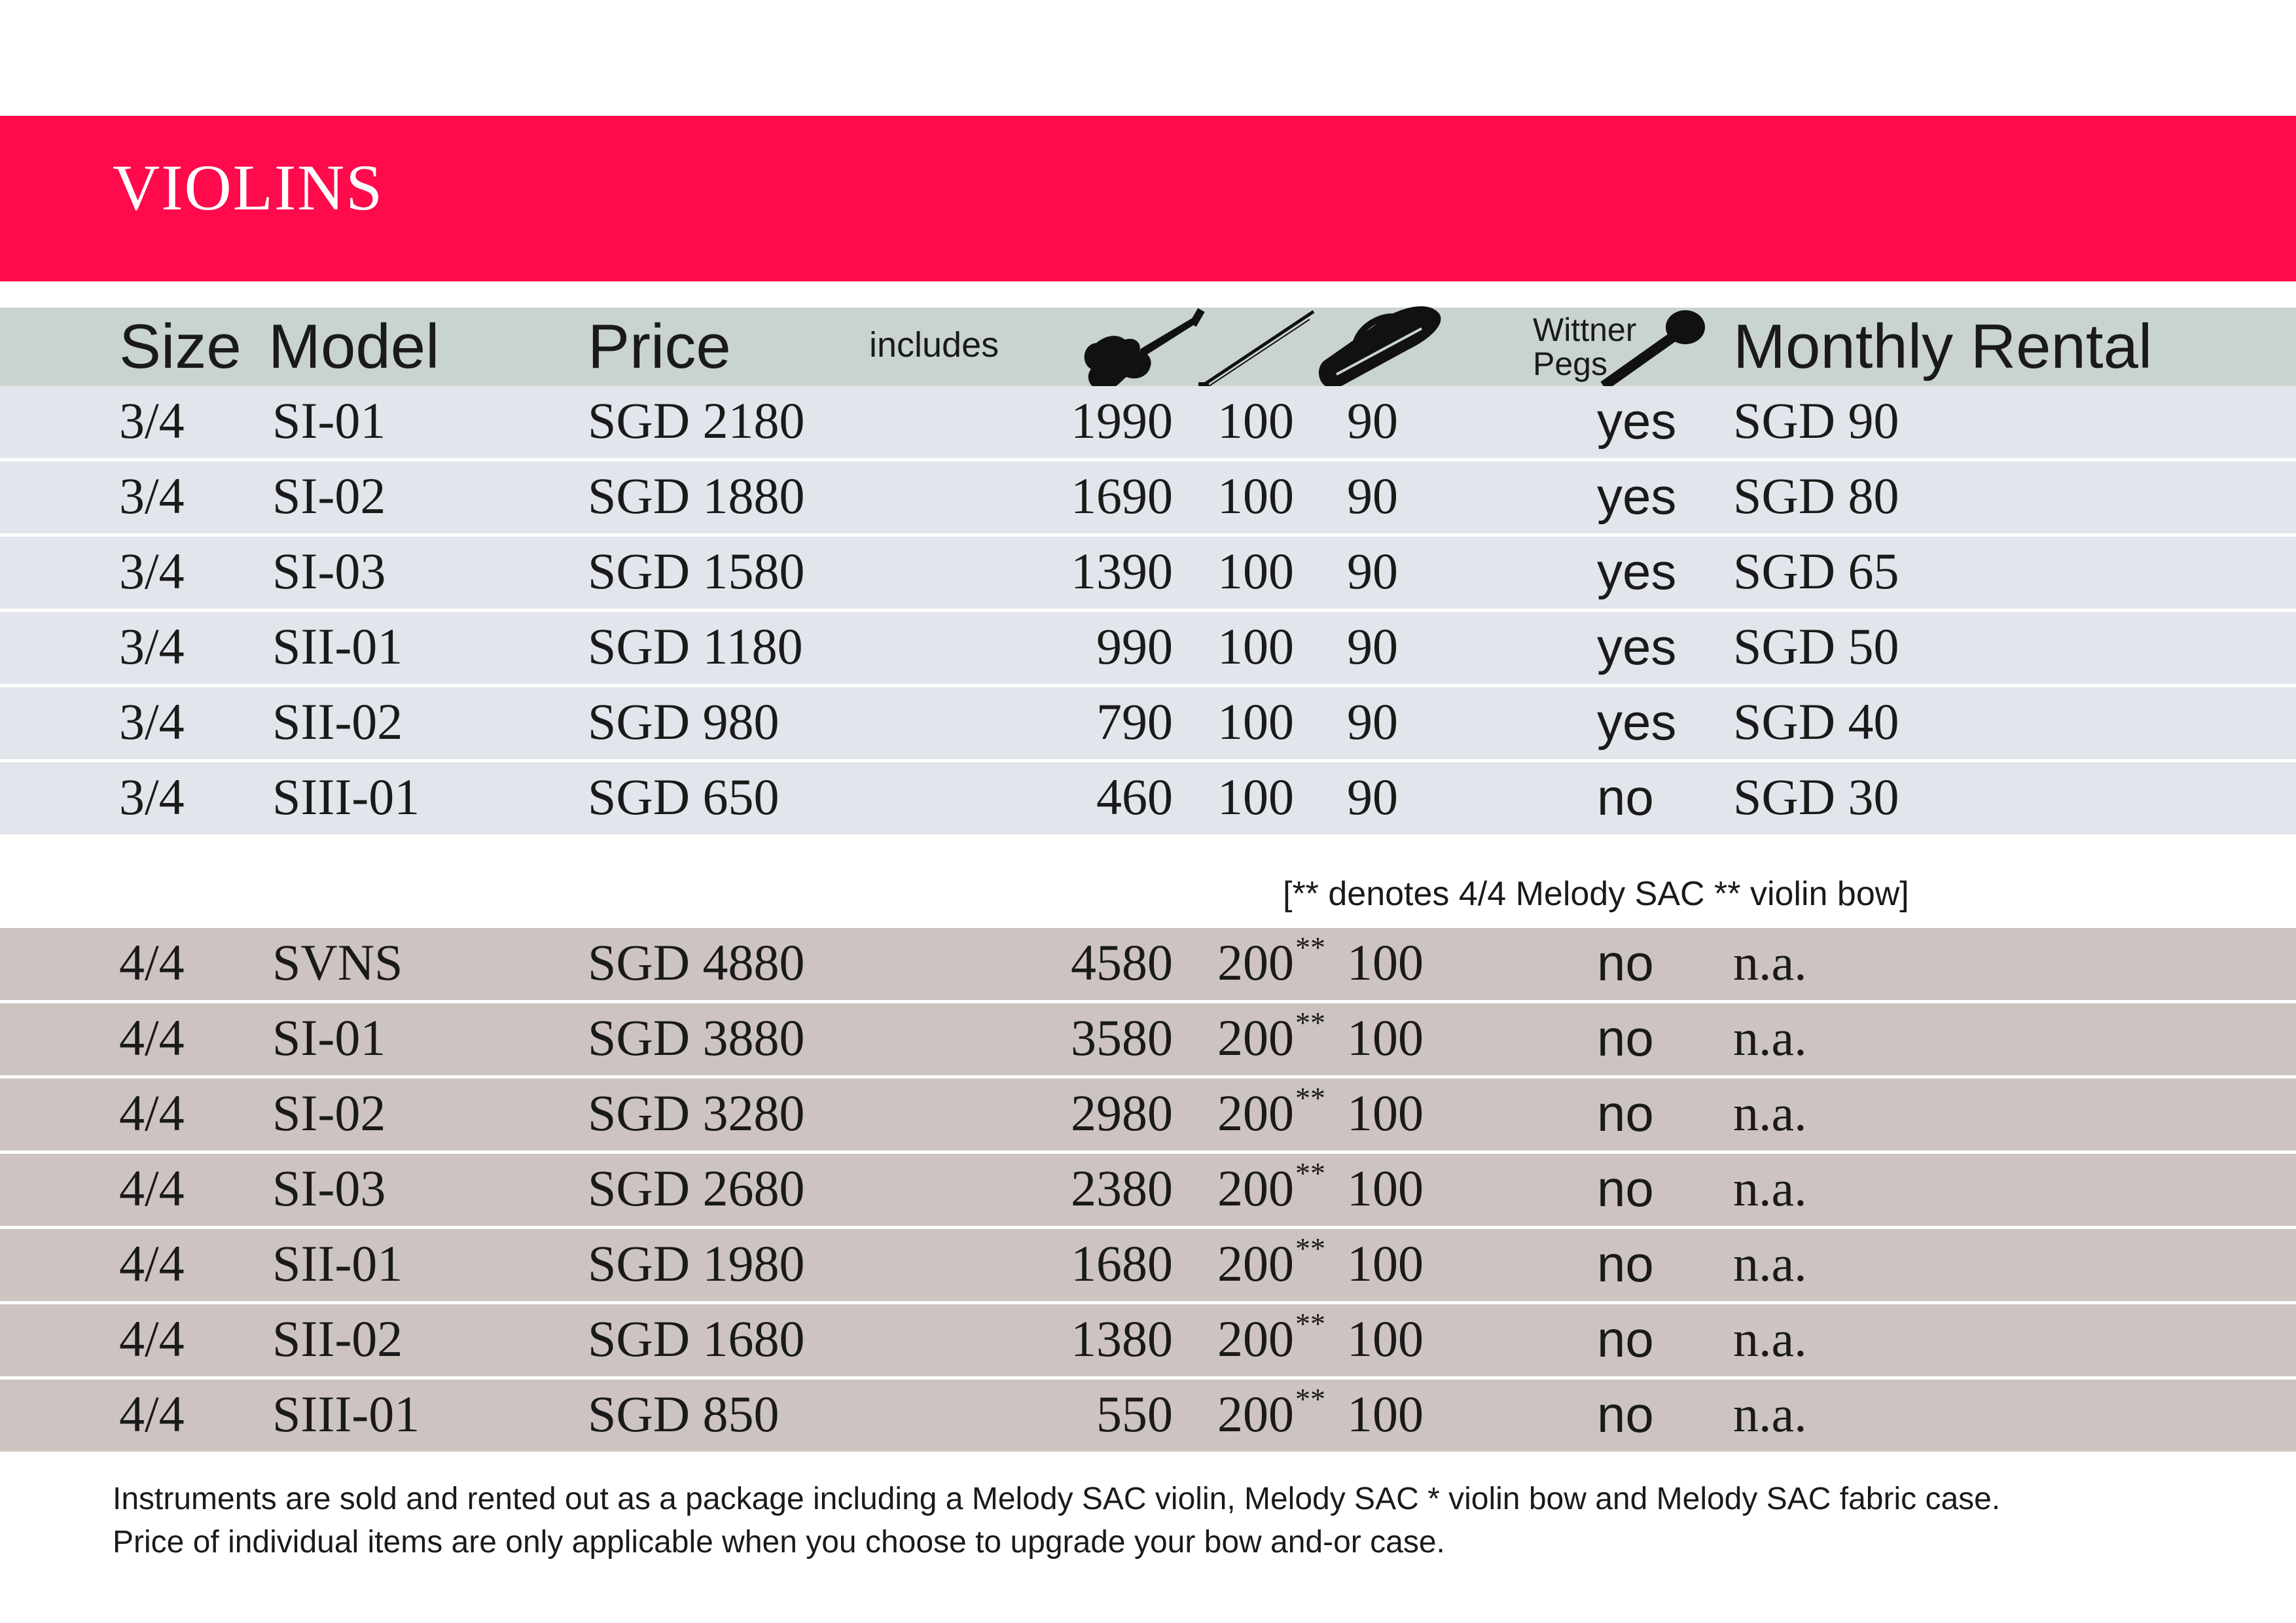 This screenshot has width=2296, height=1623. Describe the element at coordinates (329, 571) in the screenshot. I see `cell-model: SI-03` at that location.